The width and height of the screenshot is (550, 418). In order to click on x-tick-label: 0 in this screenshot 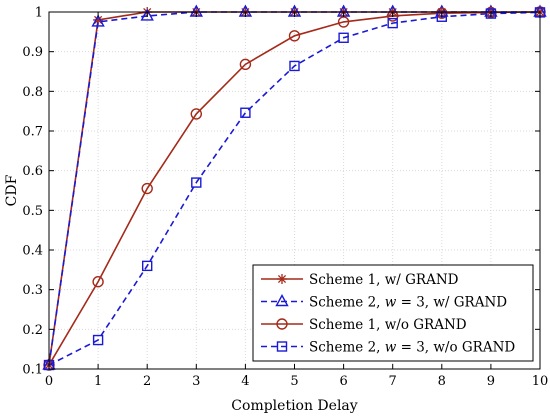, I will do `click(49, 381)`.